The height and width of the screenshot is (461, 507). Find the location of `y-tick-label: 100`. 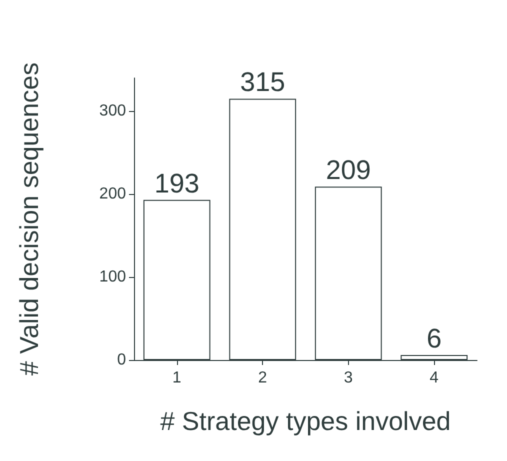

y-tick-label: 100 is located at coordinates (112, 277).